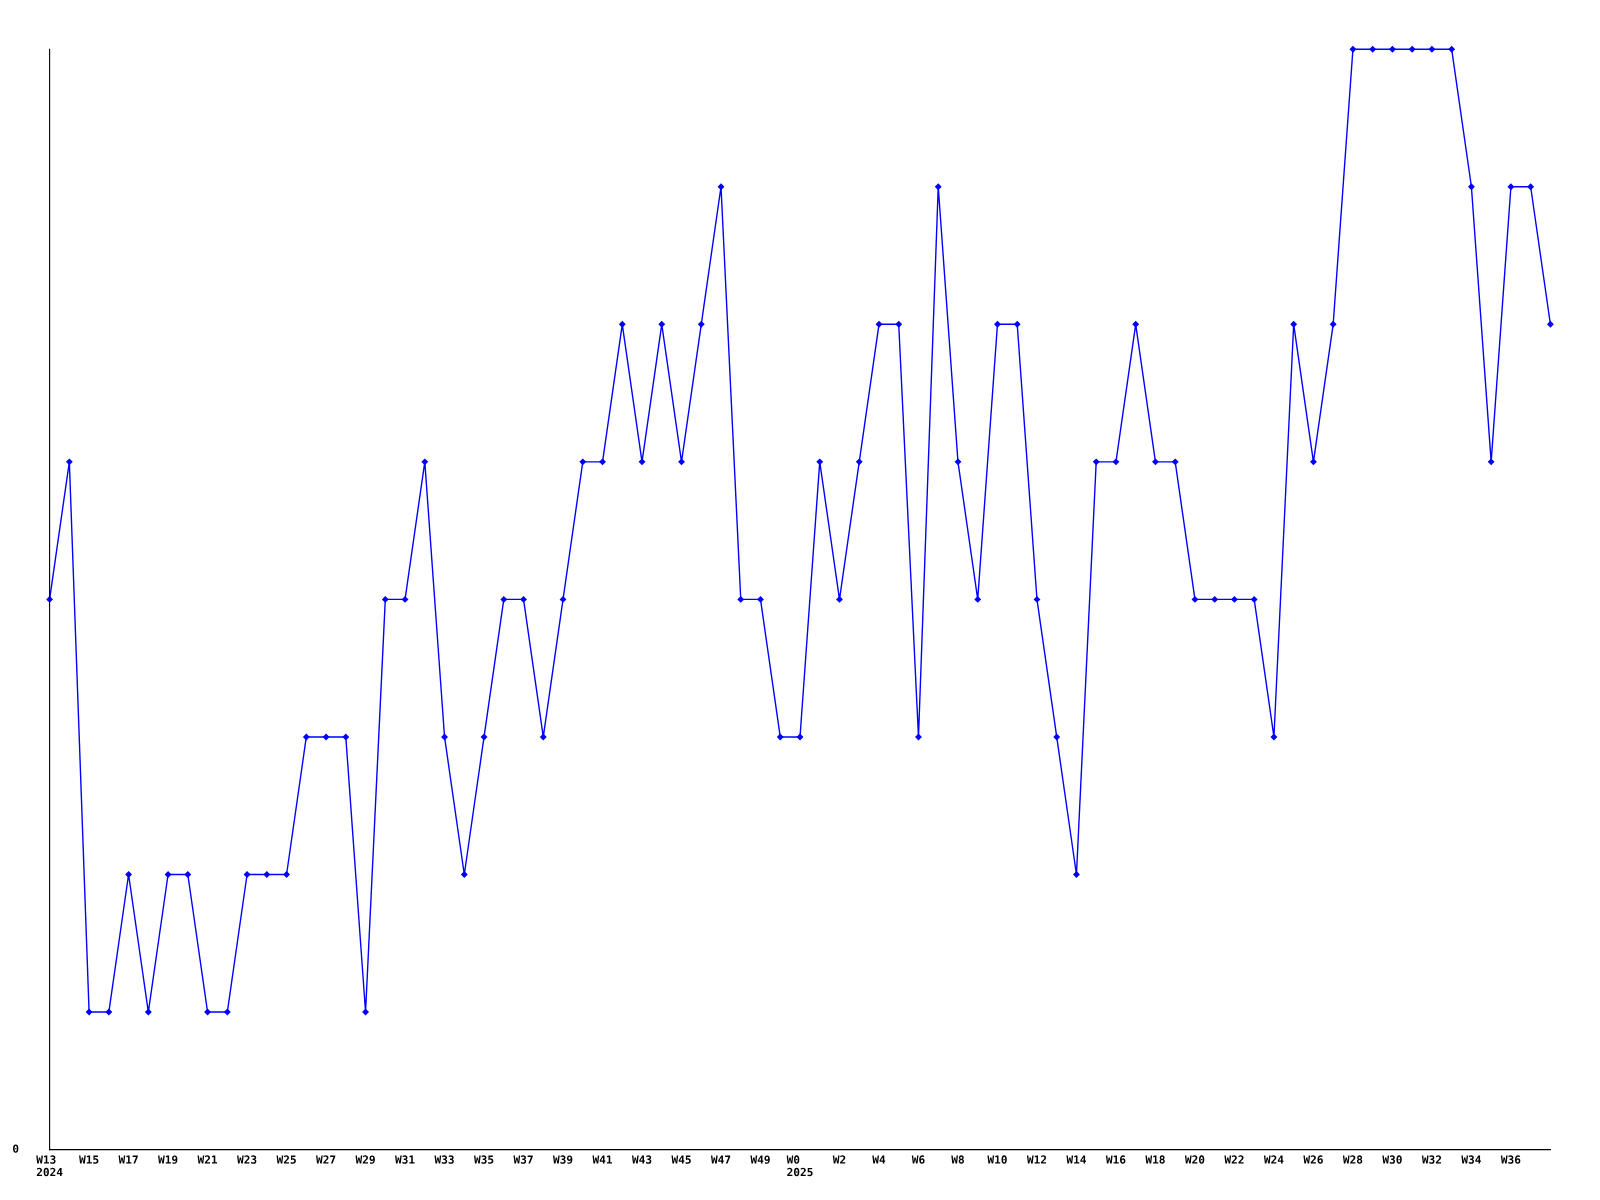 The image size is (1600, 1200). I want to click on x-tick-label: W23, so click(247, 1159).